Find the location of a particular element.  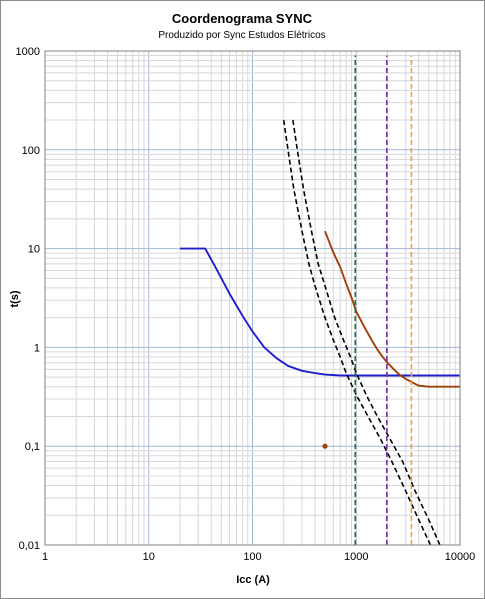

y-tick-label: 1000 is located at coordinates (28, 52).